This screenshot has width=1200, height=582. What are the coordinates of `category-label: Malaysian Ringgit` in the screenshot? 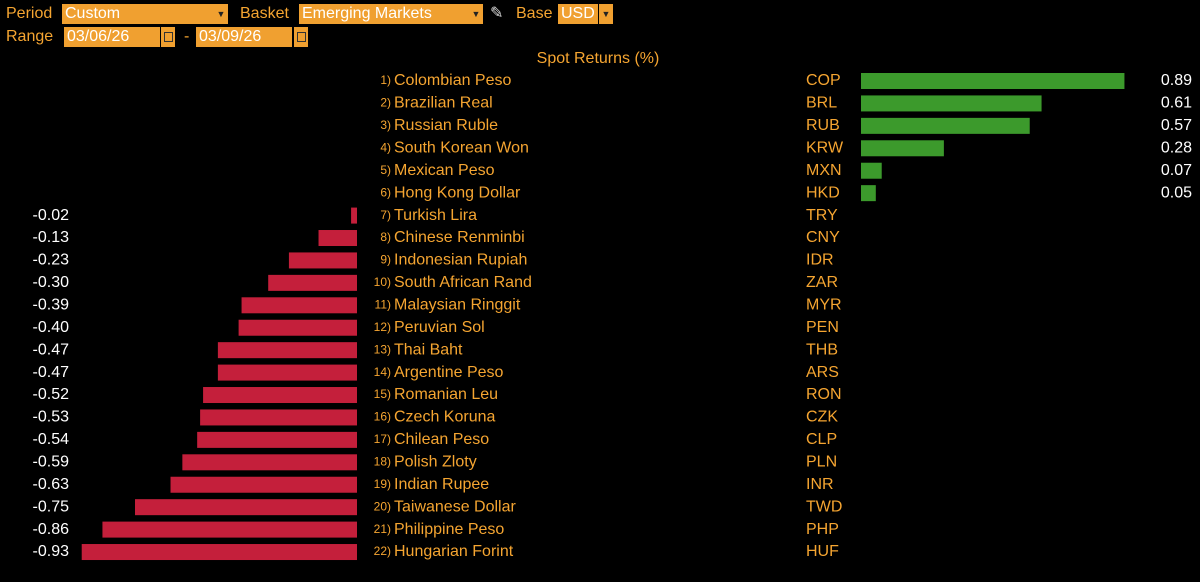 It's located at (457, 305).